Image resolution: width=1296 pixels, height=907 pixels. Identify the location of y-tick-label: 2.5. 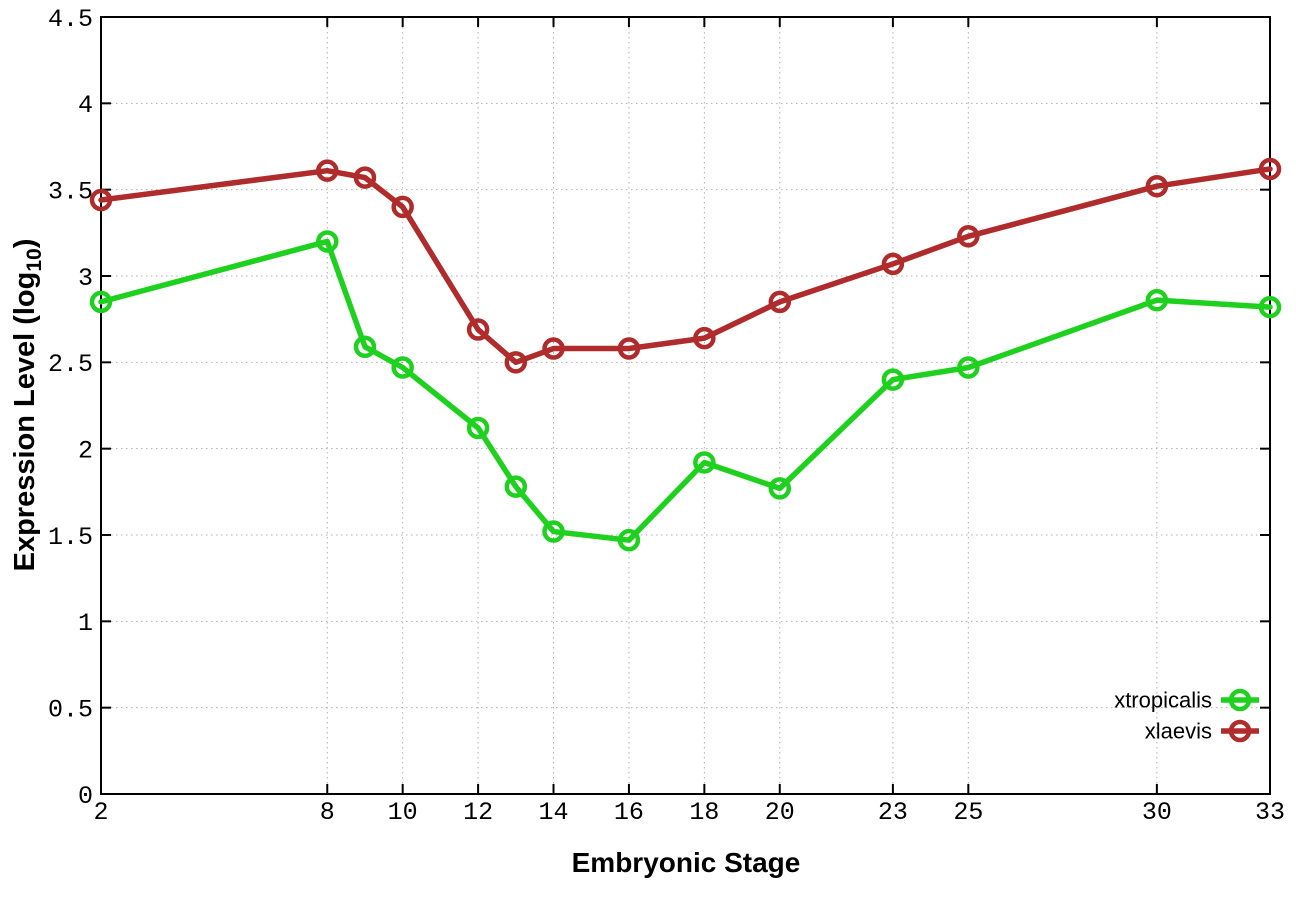
(70, 364).